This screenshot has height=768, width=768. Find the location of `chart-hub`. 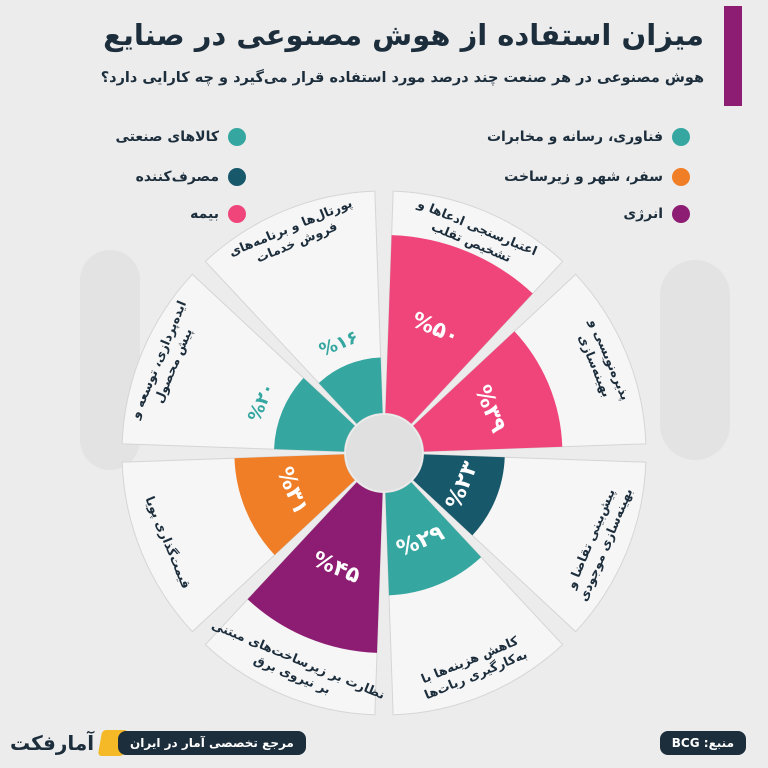

chart-hub is located at coordinates (384, 453).